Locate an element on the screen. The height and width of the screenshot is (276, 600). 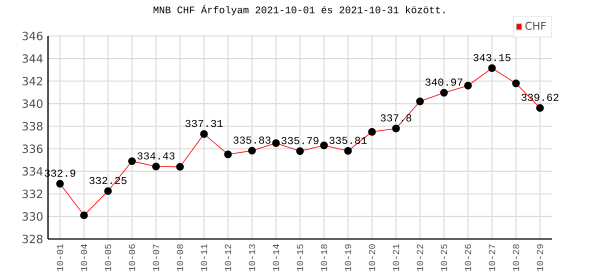
x-tick-label: 10-01 is located at coordinates (60, 257).